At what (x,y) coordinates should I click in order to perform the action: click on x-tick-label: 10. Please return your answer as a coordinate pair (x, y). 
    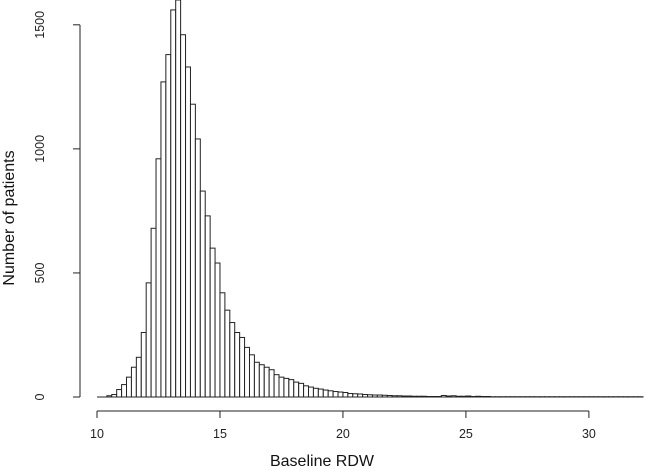
    Looking at the image, I should click on (97, 434).